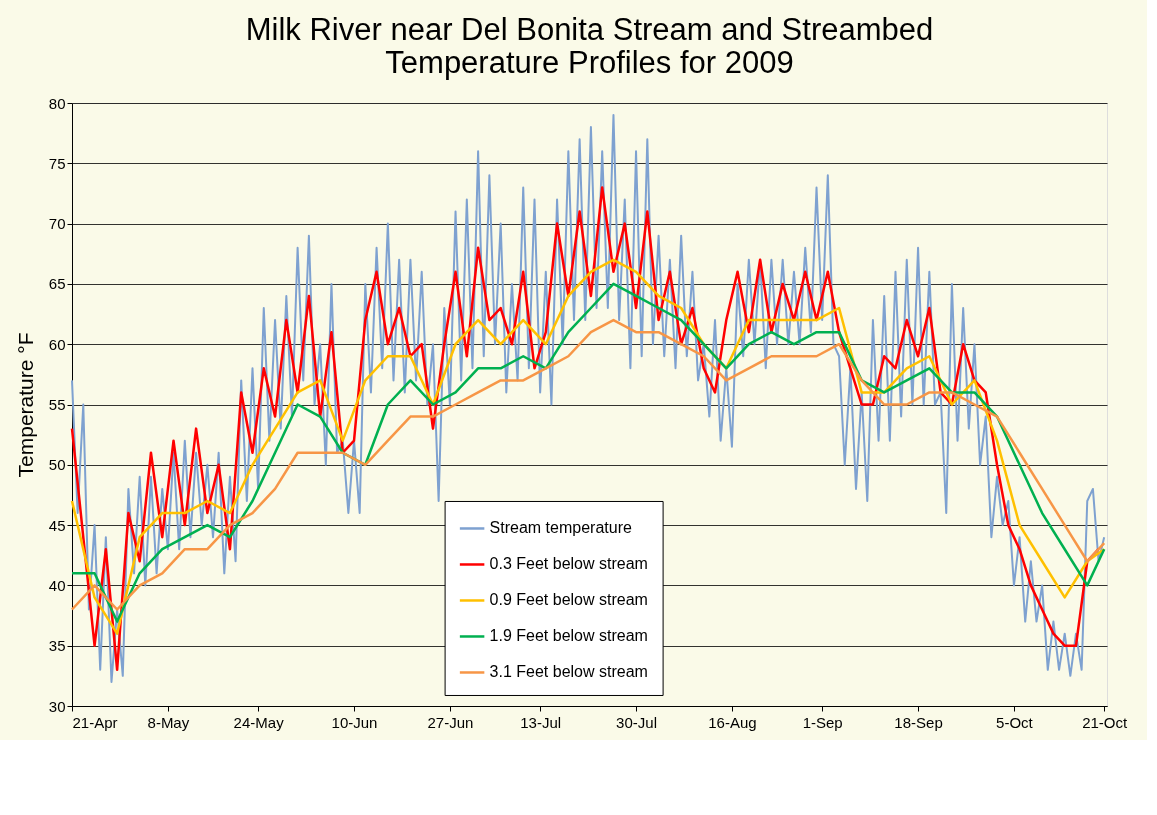  What do you see at coordinates (168, 722) in the screenshot?
I see `x-tick-label: 8-May` at bounding box center [168, 722].